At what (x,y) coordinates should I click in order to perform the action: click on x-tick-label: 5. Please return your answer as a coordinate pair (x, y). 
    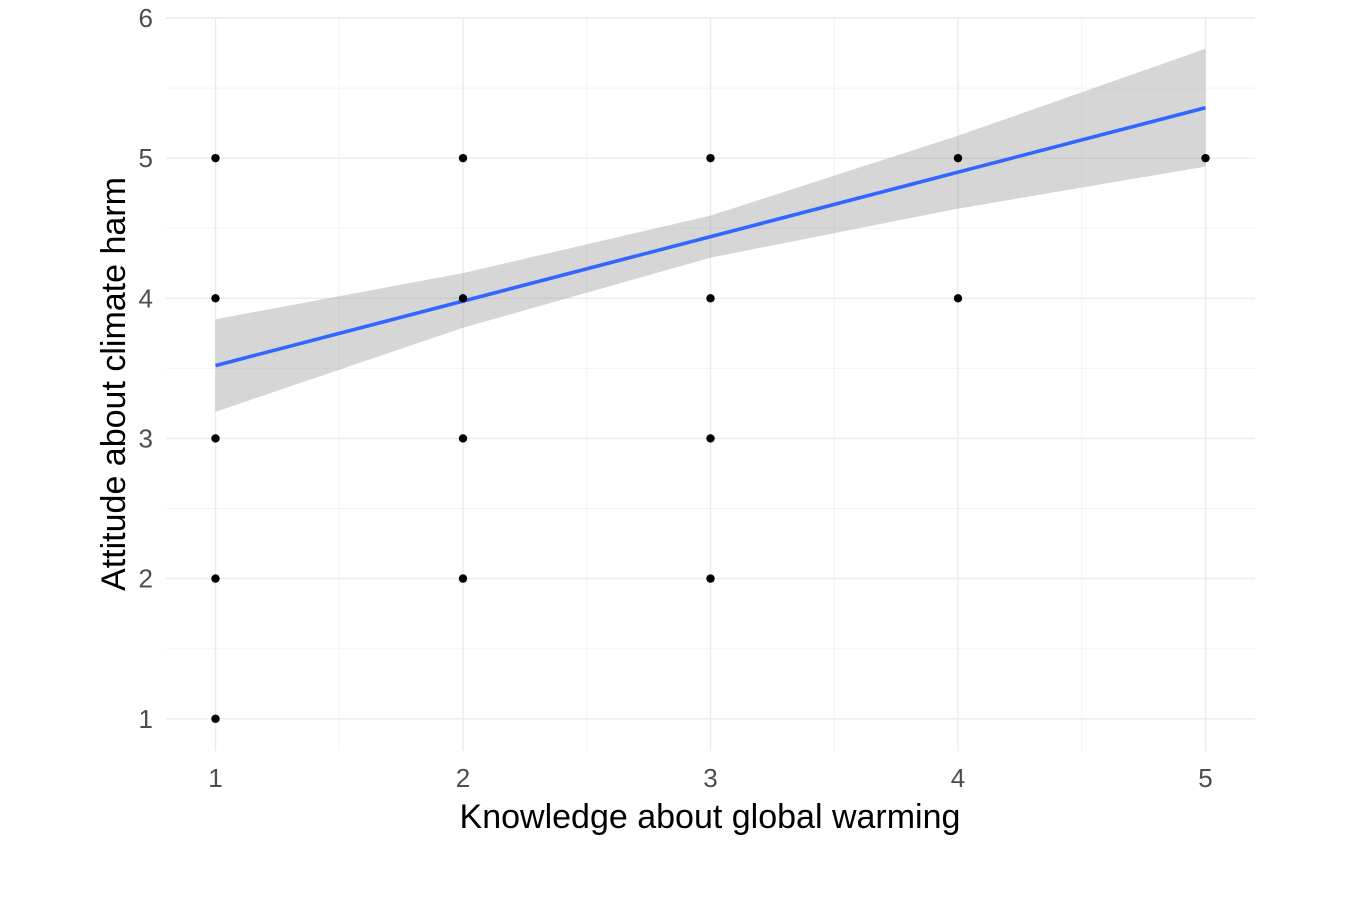
    Looking at the image, I should click on (1205, 778).